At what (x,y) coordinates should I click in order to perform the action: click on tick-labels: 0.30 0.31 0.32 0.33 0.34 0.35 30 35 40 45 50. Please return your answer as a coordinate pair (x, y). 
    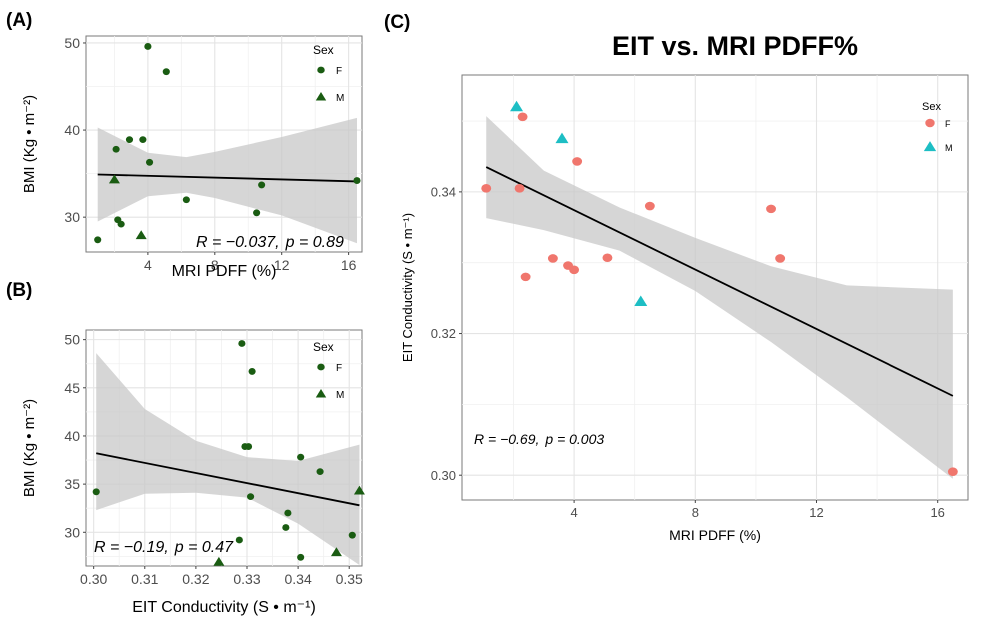
    Looking at the image, I should click on (213, 459).